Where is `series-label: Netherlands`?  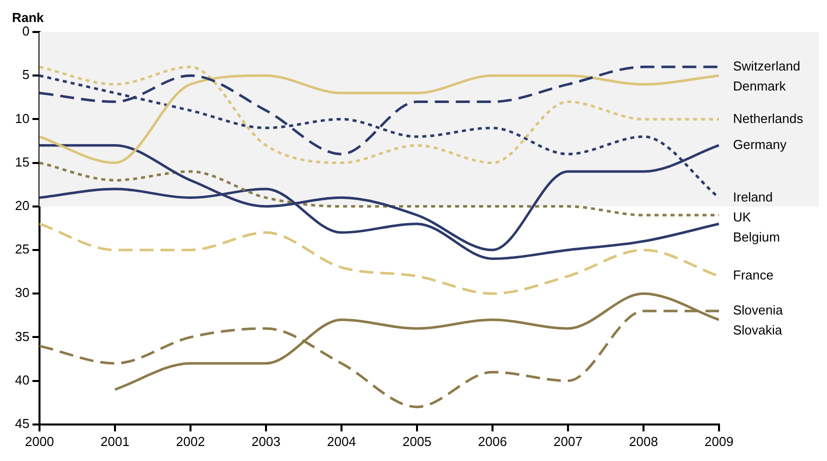
series-label: Netherlands is located at coordinates (768, 118).